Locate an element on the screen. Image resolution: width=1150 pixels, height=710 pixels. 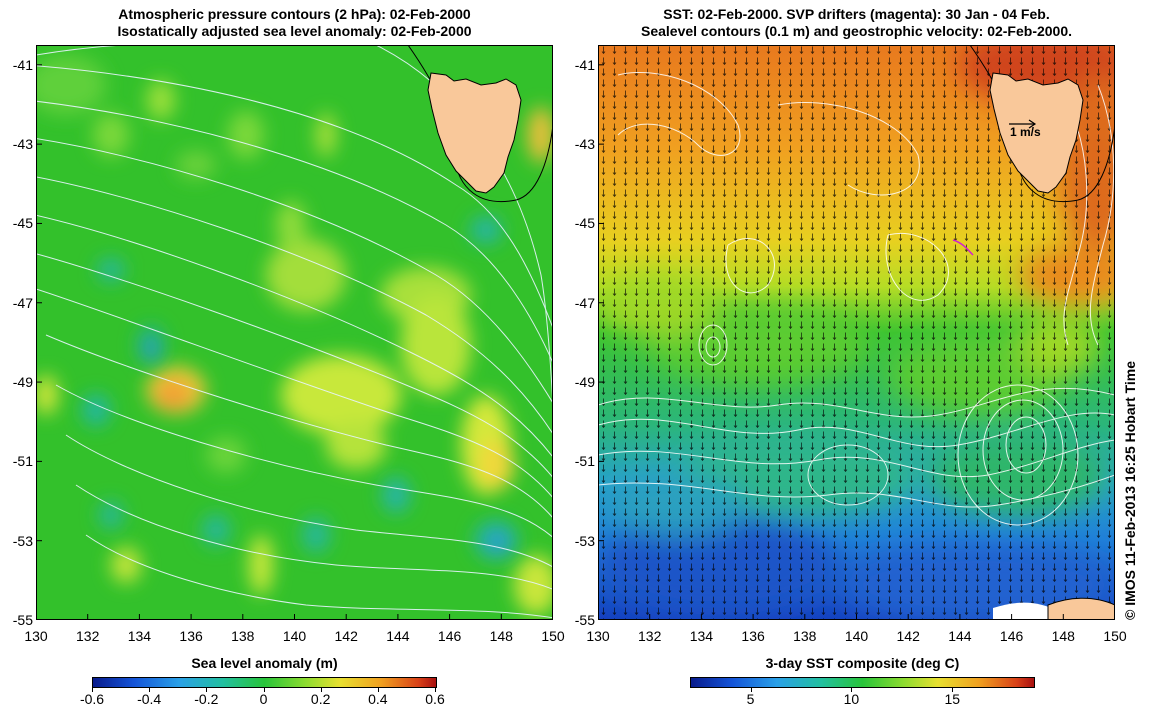
left-colorbar-tick-label: 0.6 is located at coordinates (435, 699).